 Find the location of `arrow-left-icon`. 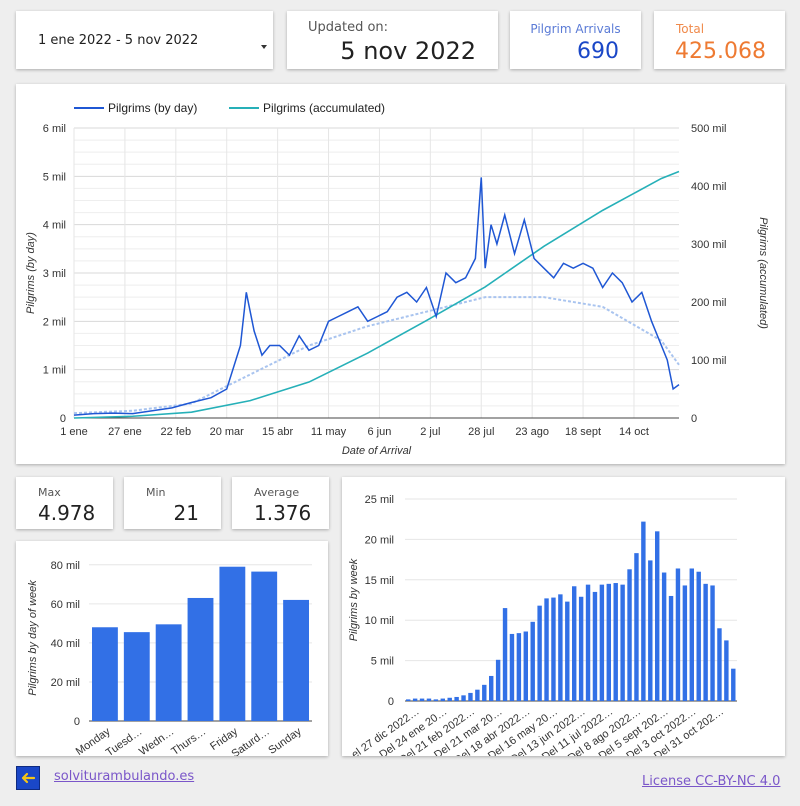

arrow-left-icon is located at coordinates (28, 778).